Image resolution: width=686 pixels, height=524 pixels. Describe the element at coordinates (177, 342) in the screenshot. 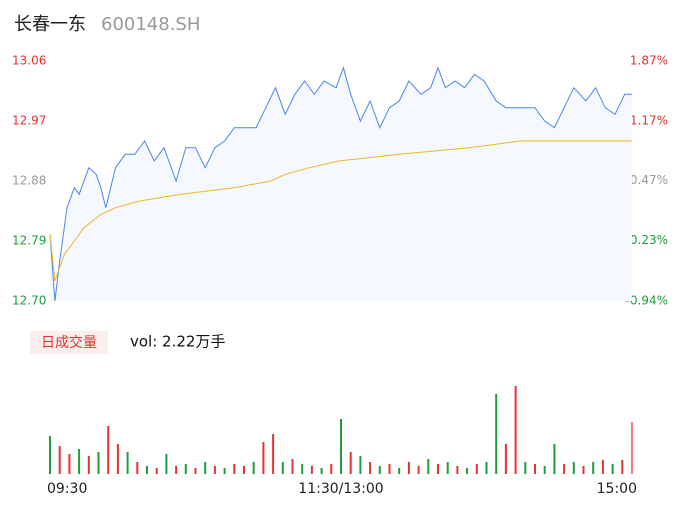

I see `volume-text: vol: 2.22万手` at that location.